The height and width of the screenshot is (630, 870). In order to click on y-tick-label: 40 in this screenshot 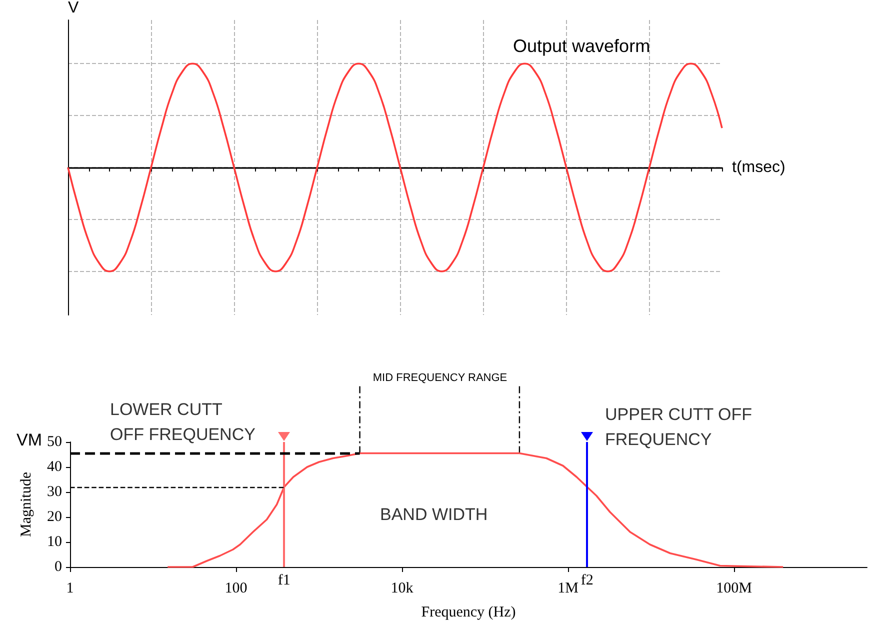, I will do `click(54, 467)`.